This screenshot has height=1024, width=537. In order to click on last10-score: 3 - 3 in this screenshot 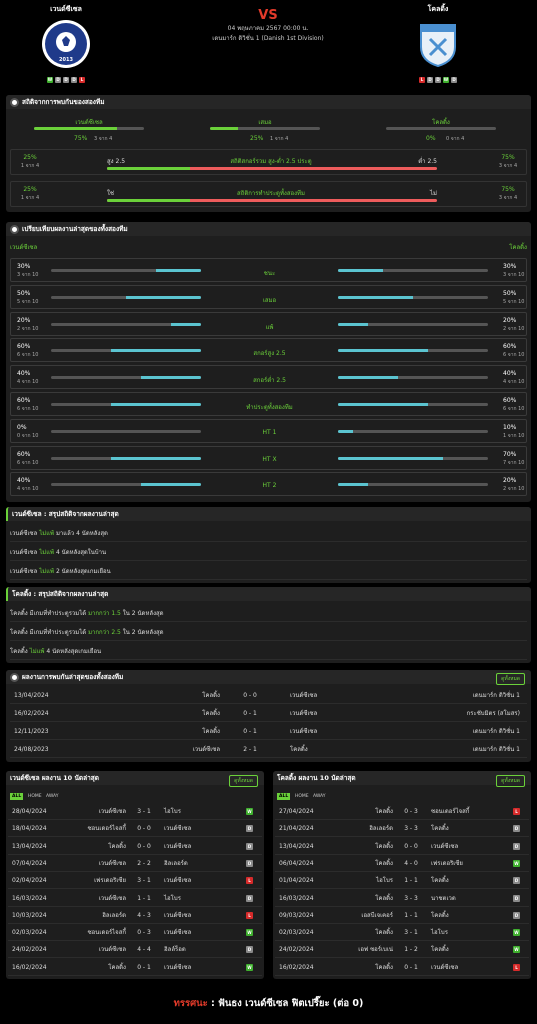, I will do `click(411, 829)`.